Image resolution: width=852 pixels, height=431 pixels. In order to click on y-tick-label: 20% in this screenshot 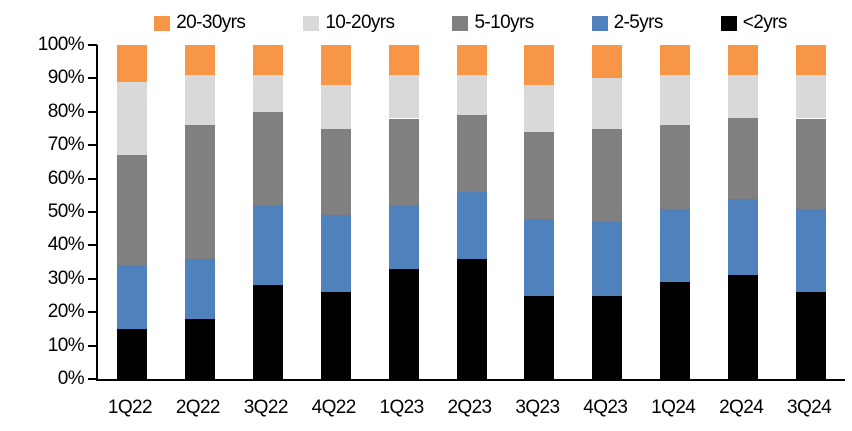, I will do `click(66, 312)`.